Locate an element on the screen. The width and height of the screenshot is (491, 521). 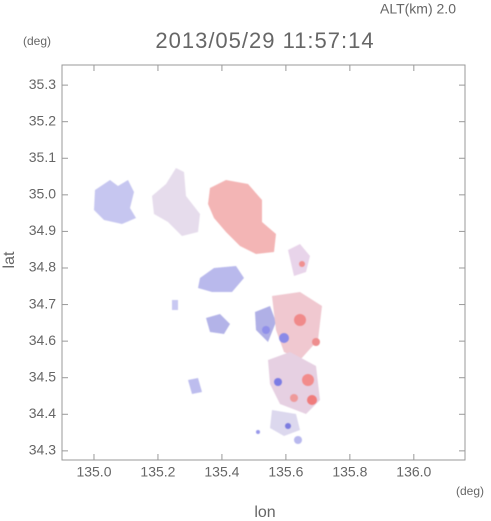
y-tick-label: 34.6 is located at coordinates (42, 340).